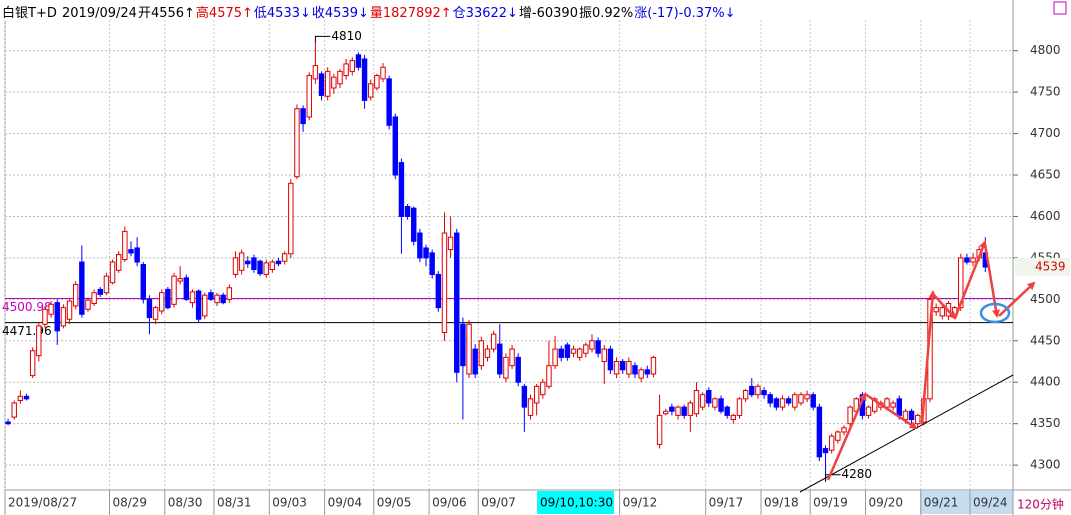 The image size is (1071, 515). What do you see at coordinates (410, 13) in the screenshot?
I see `quote-field: 量1827892↑` at bounding box center [410, 13].